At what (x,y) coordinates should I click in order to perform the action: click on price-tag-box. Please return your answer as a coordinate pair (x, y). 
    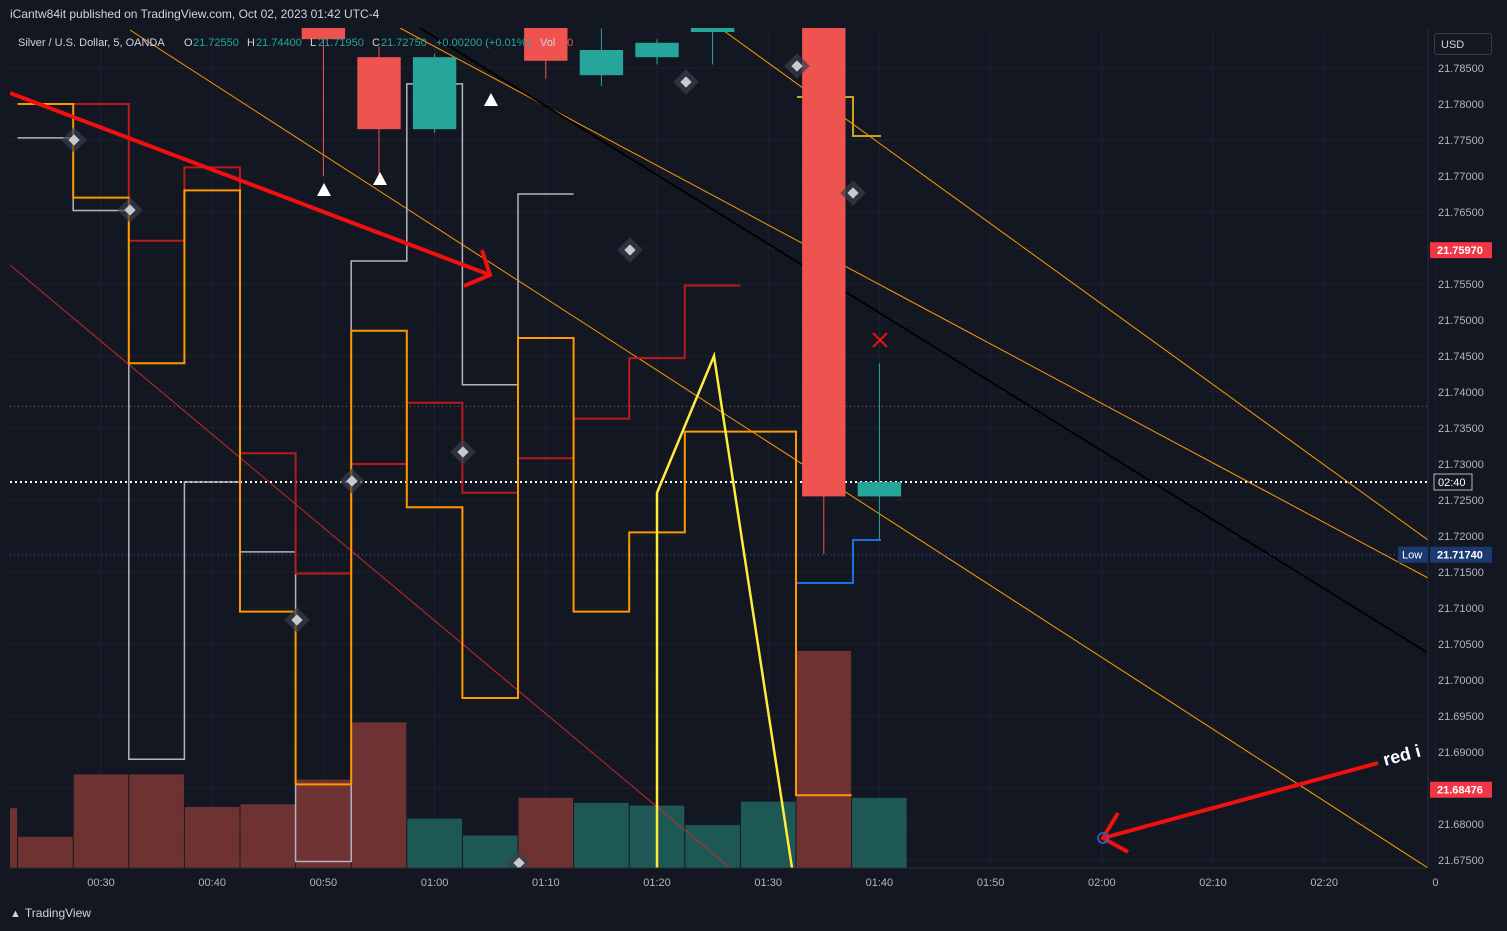
    Looking at the image, I should click on (1413, 554).